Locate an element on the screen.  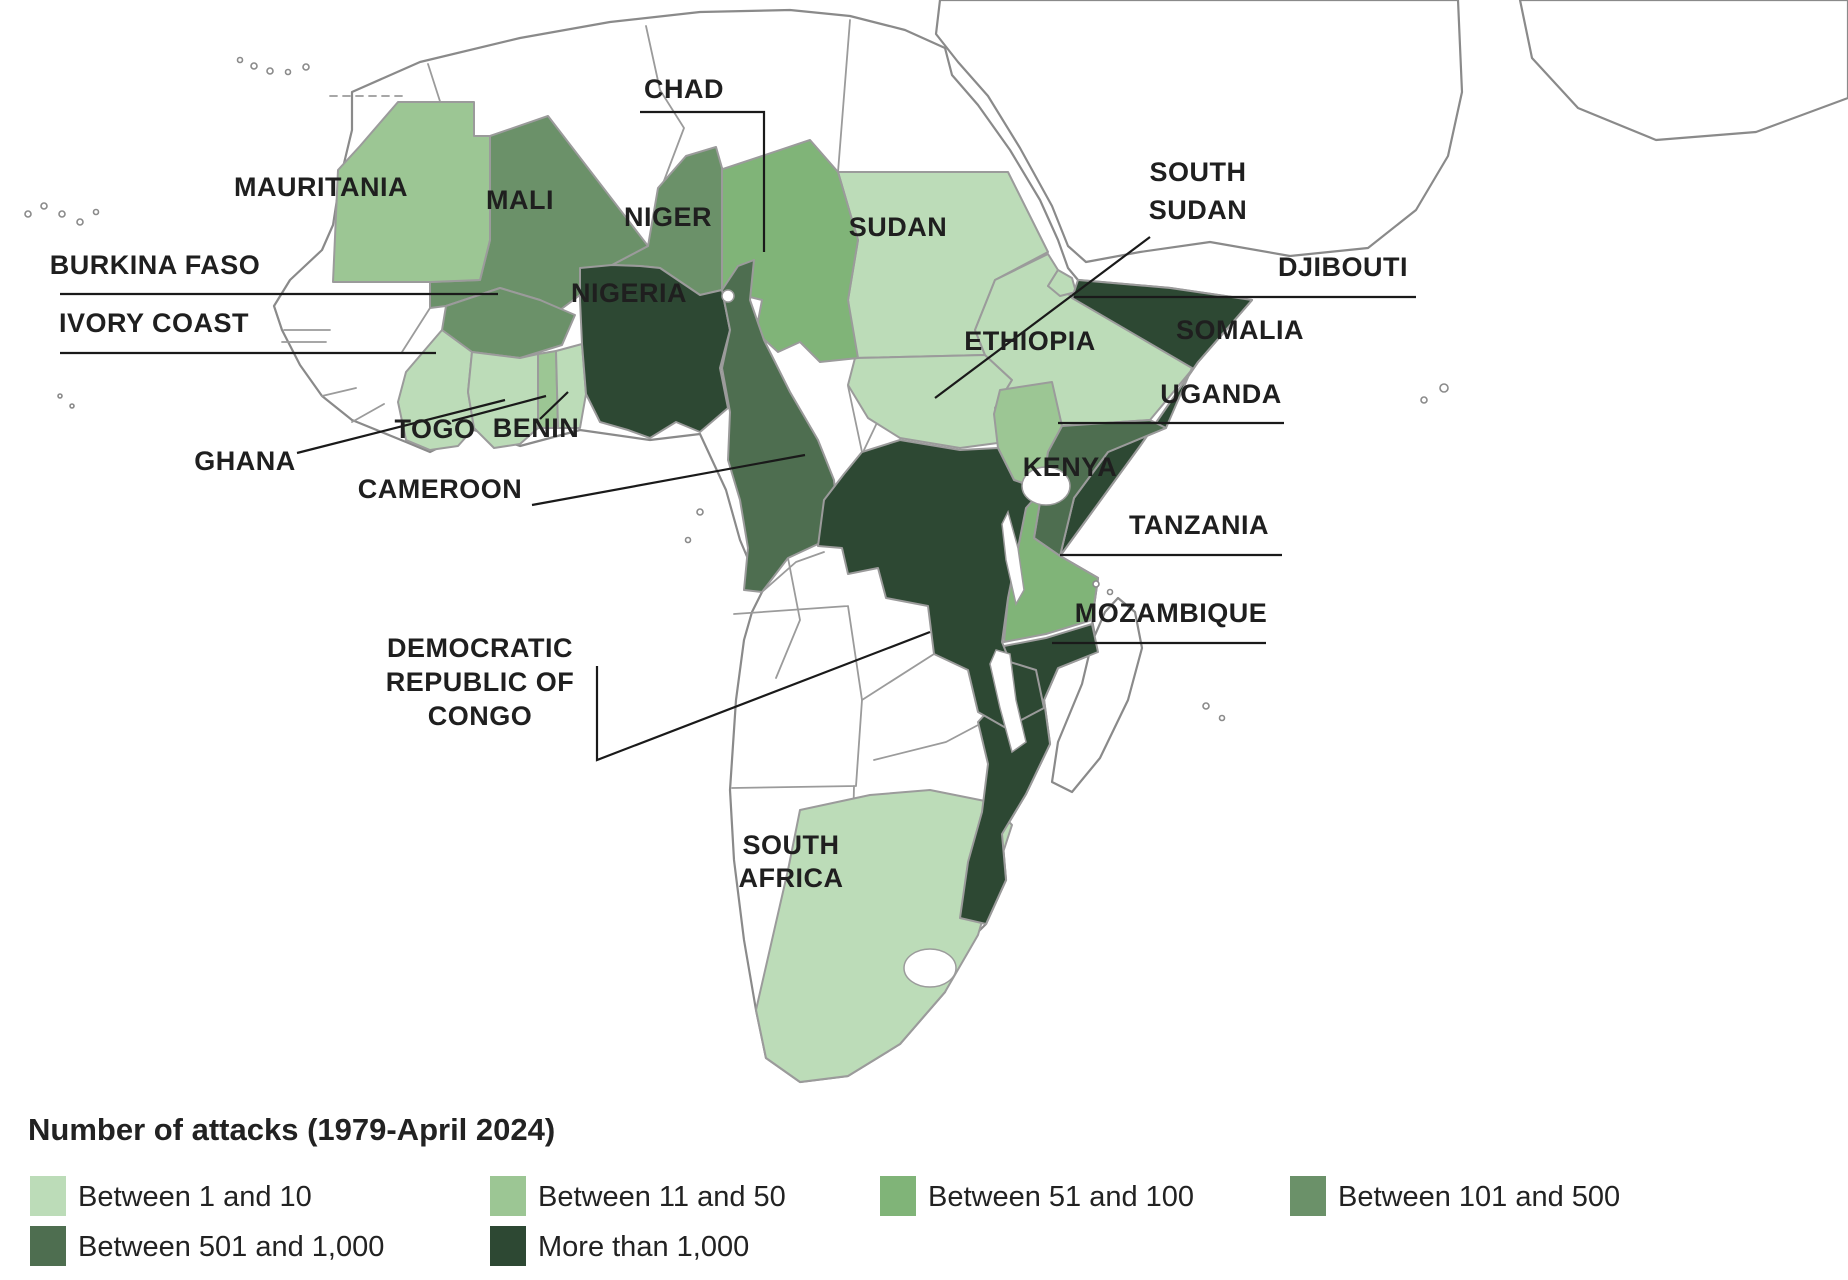
country-label-south-africa-line2: AFRICA is located at coordinates (791, 878).